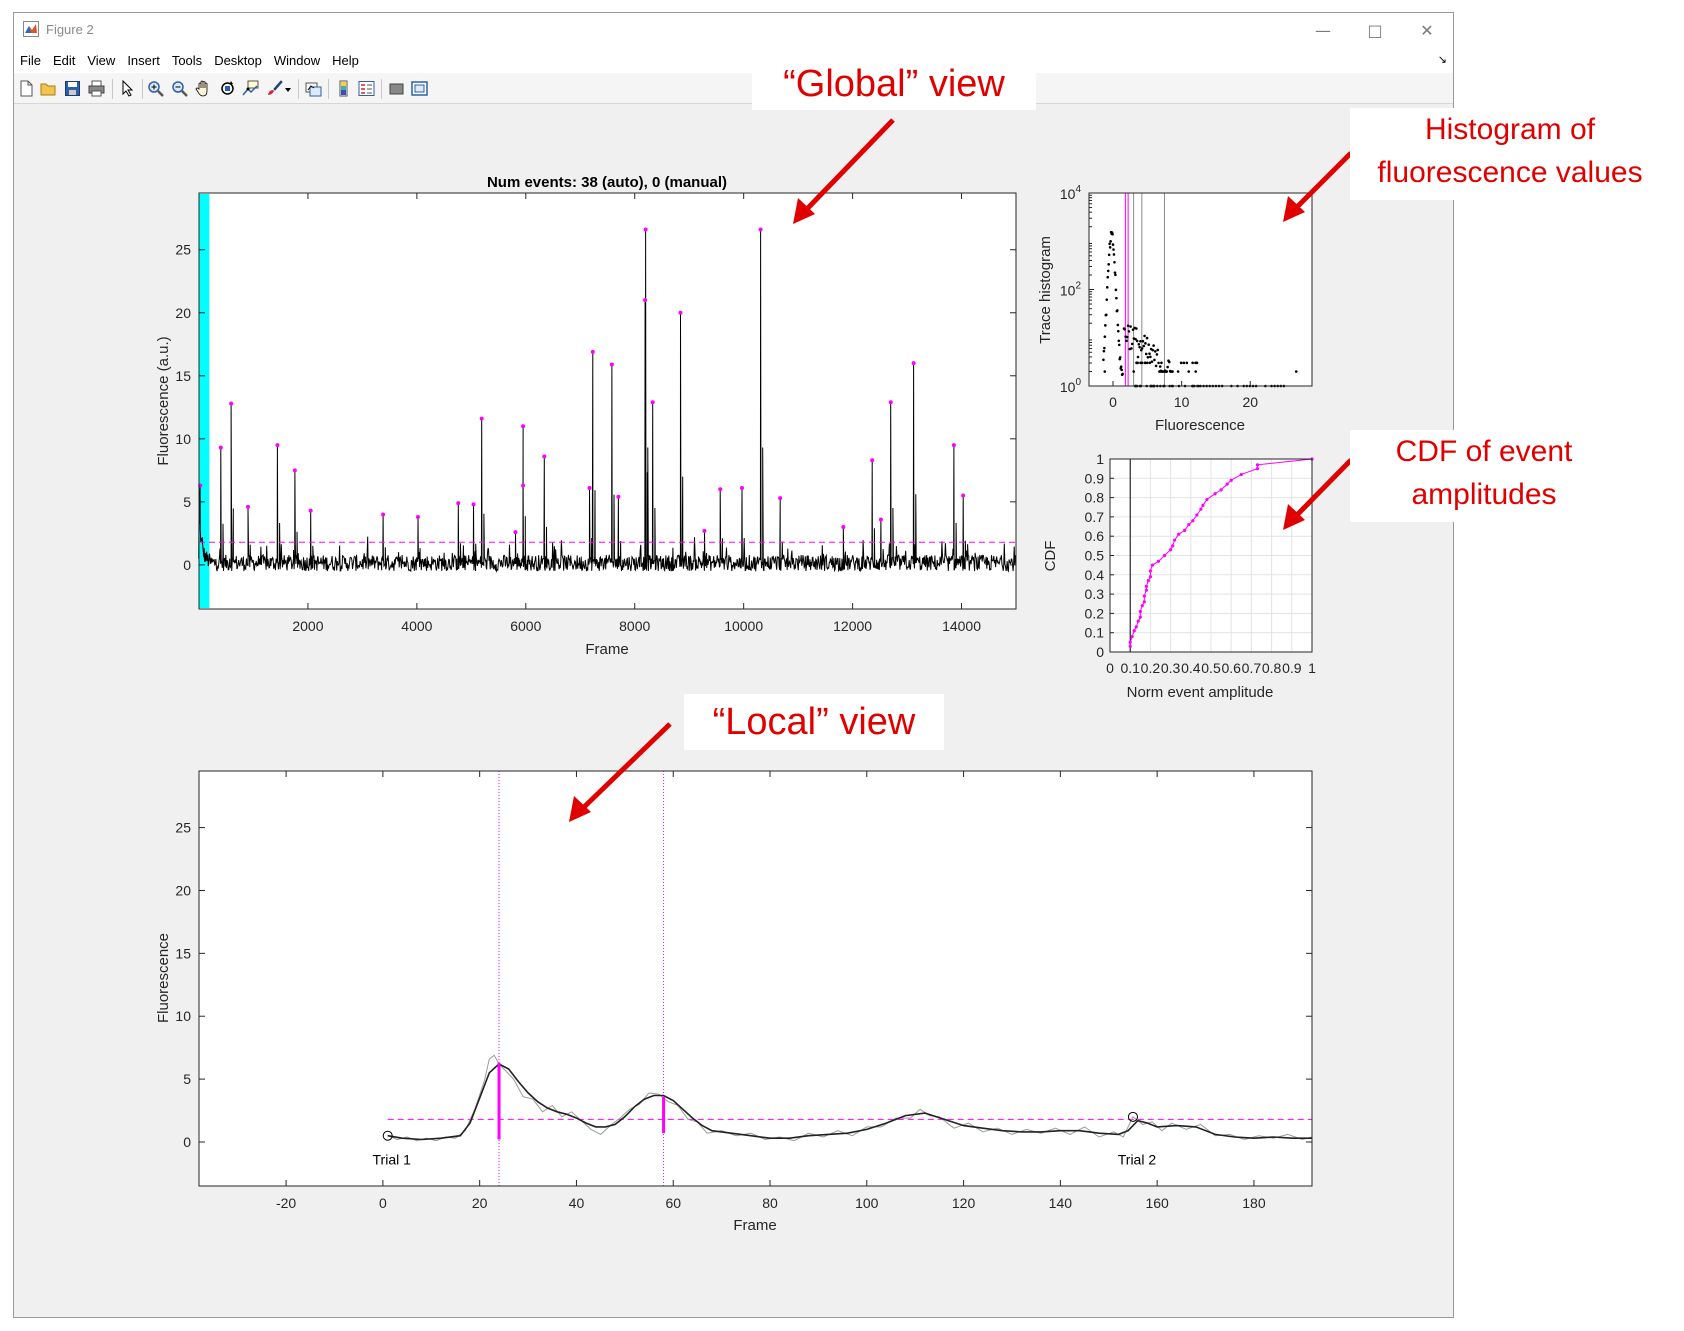  Describe the element at coordinates (26, 88) in the screenshot. I see `new-figure-icon` at that location.